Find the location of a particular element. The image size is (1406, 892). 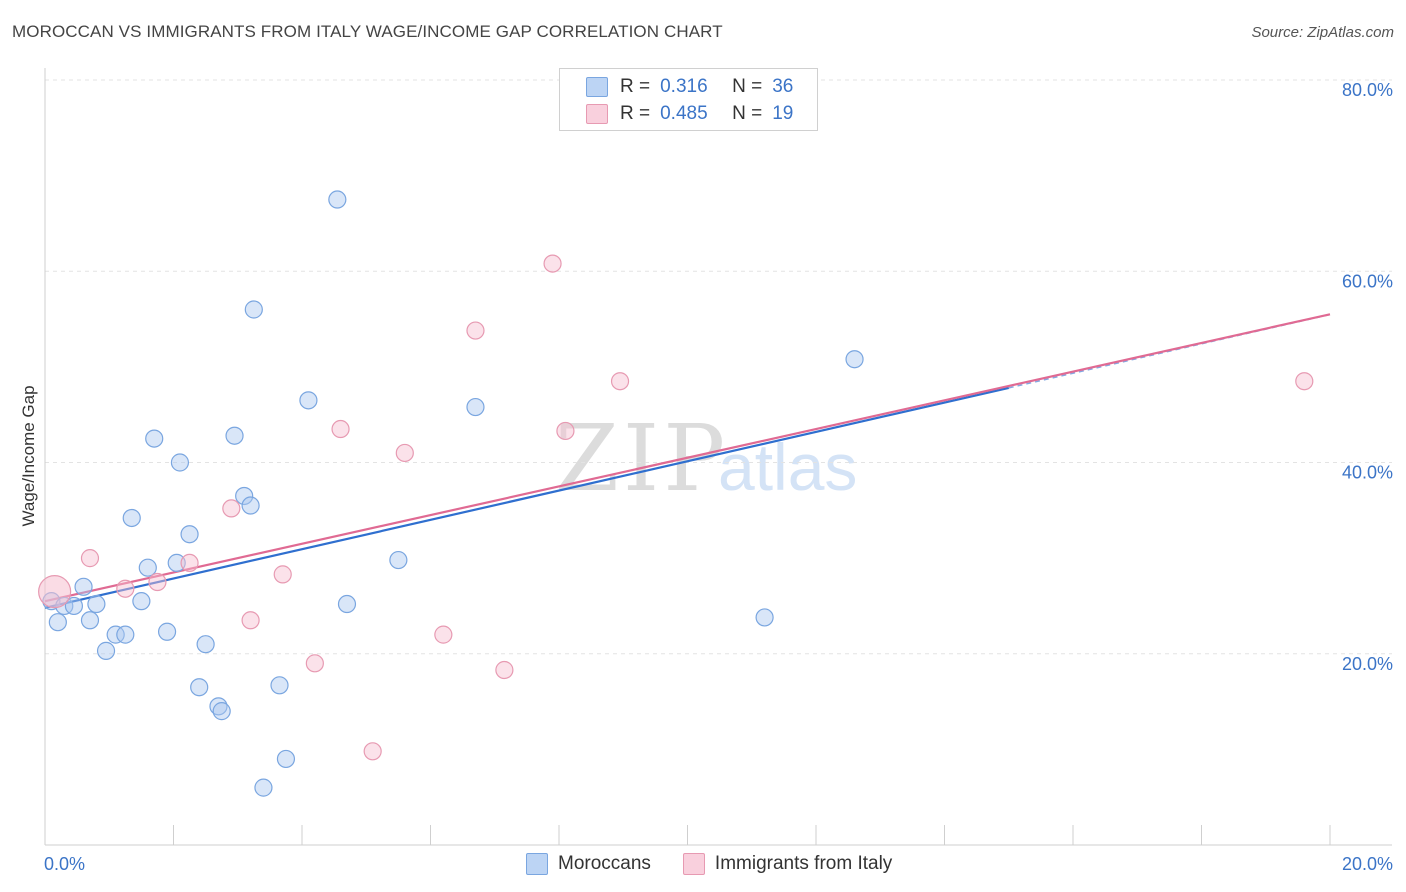

x-tick-label: 20.0% is located at coordinates (1367, 864).